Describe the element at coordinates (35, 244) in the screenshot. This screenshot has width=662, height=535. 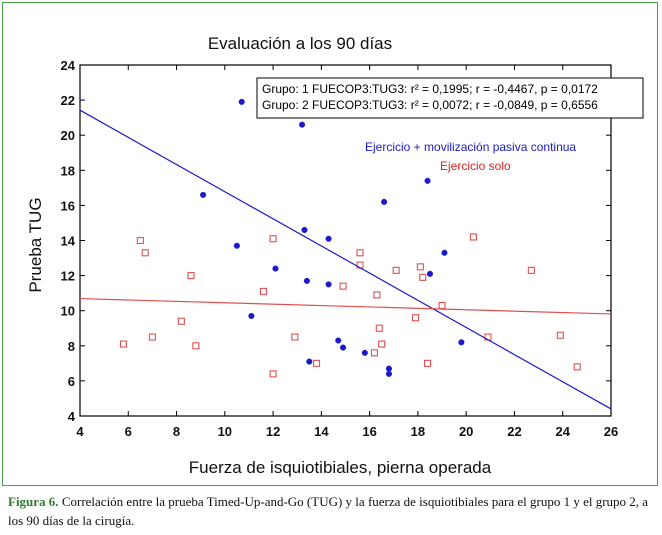
I see `y-axis-label: Prueba TUG` at that location.